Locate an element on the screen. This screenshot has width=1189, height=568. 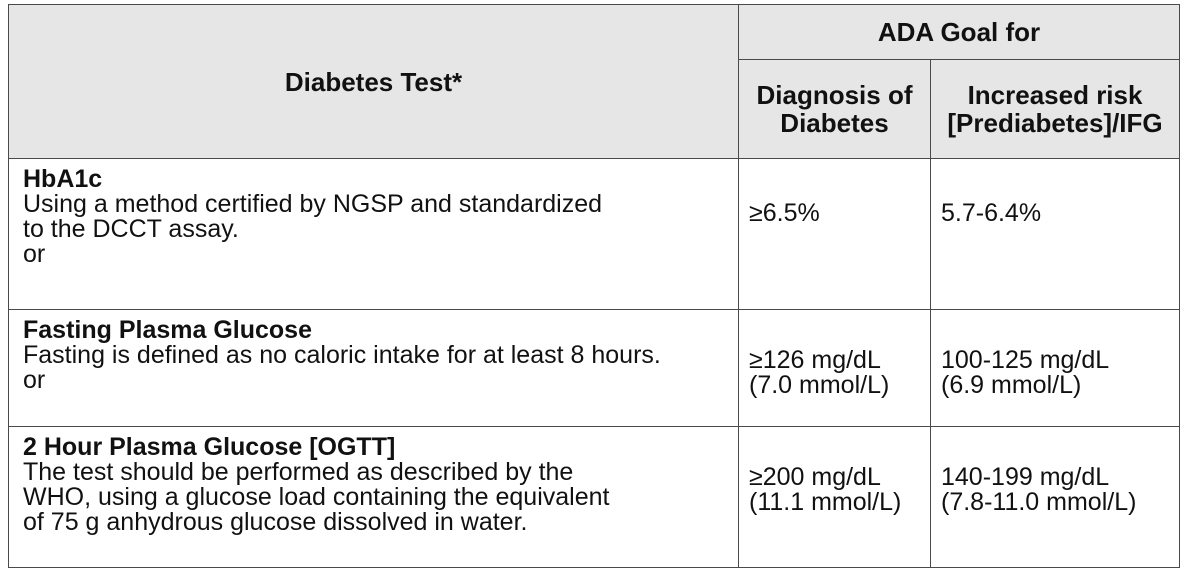
diagnosis-cell: ≥6.5% is located at coordinates (834, 234).